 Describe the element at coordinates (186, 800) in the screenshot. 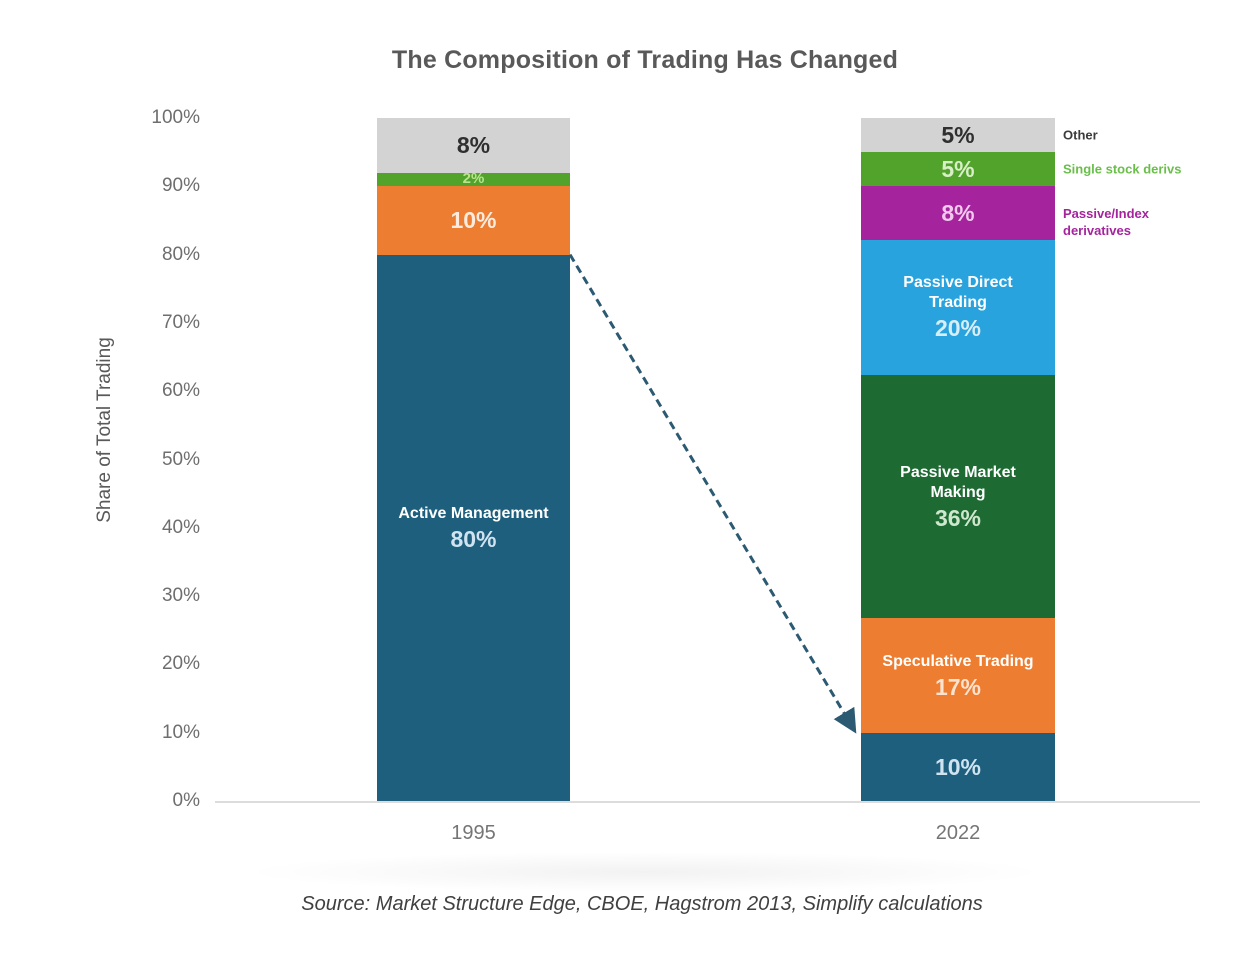

I see `y-axis-tick: 0%` at that location.